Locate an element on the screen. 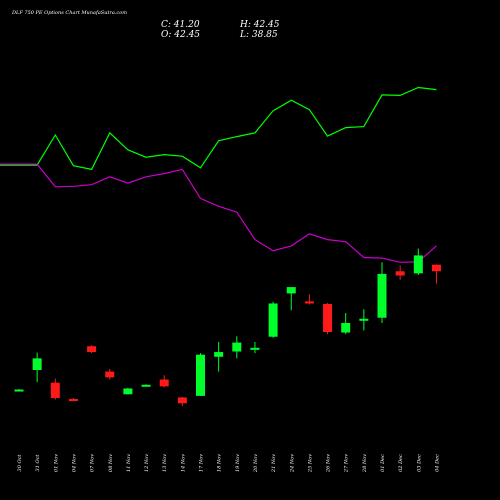  x-tick-label: 24 Nov is located at coordinates (292, 463).